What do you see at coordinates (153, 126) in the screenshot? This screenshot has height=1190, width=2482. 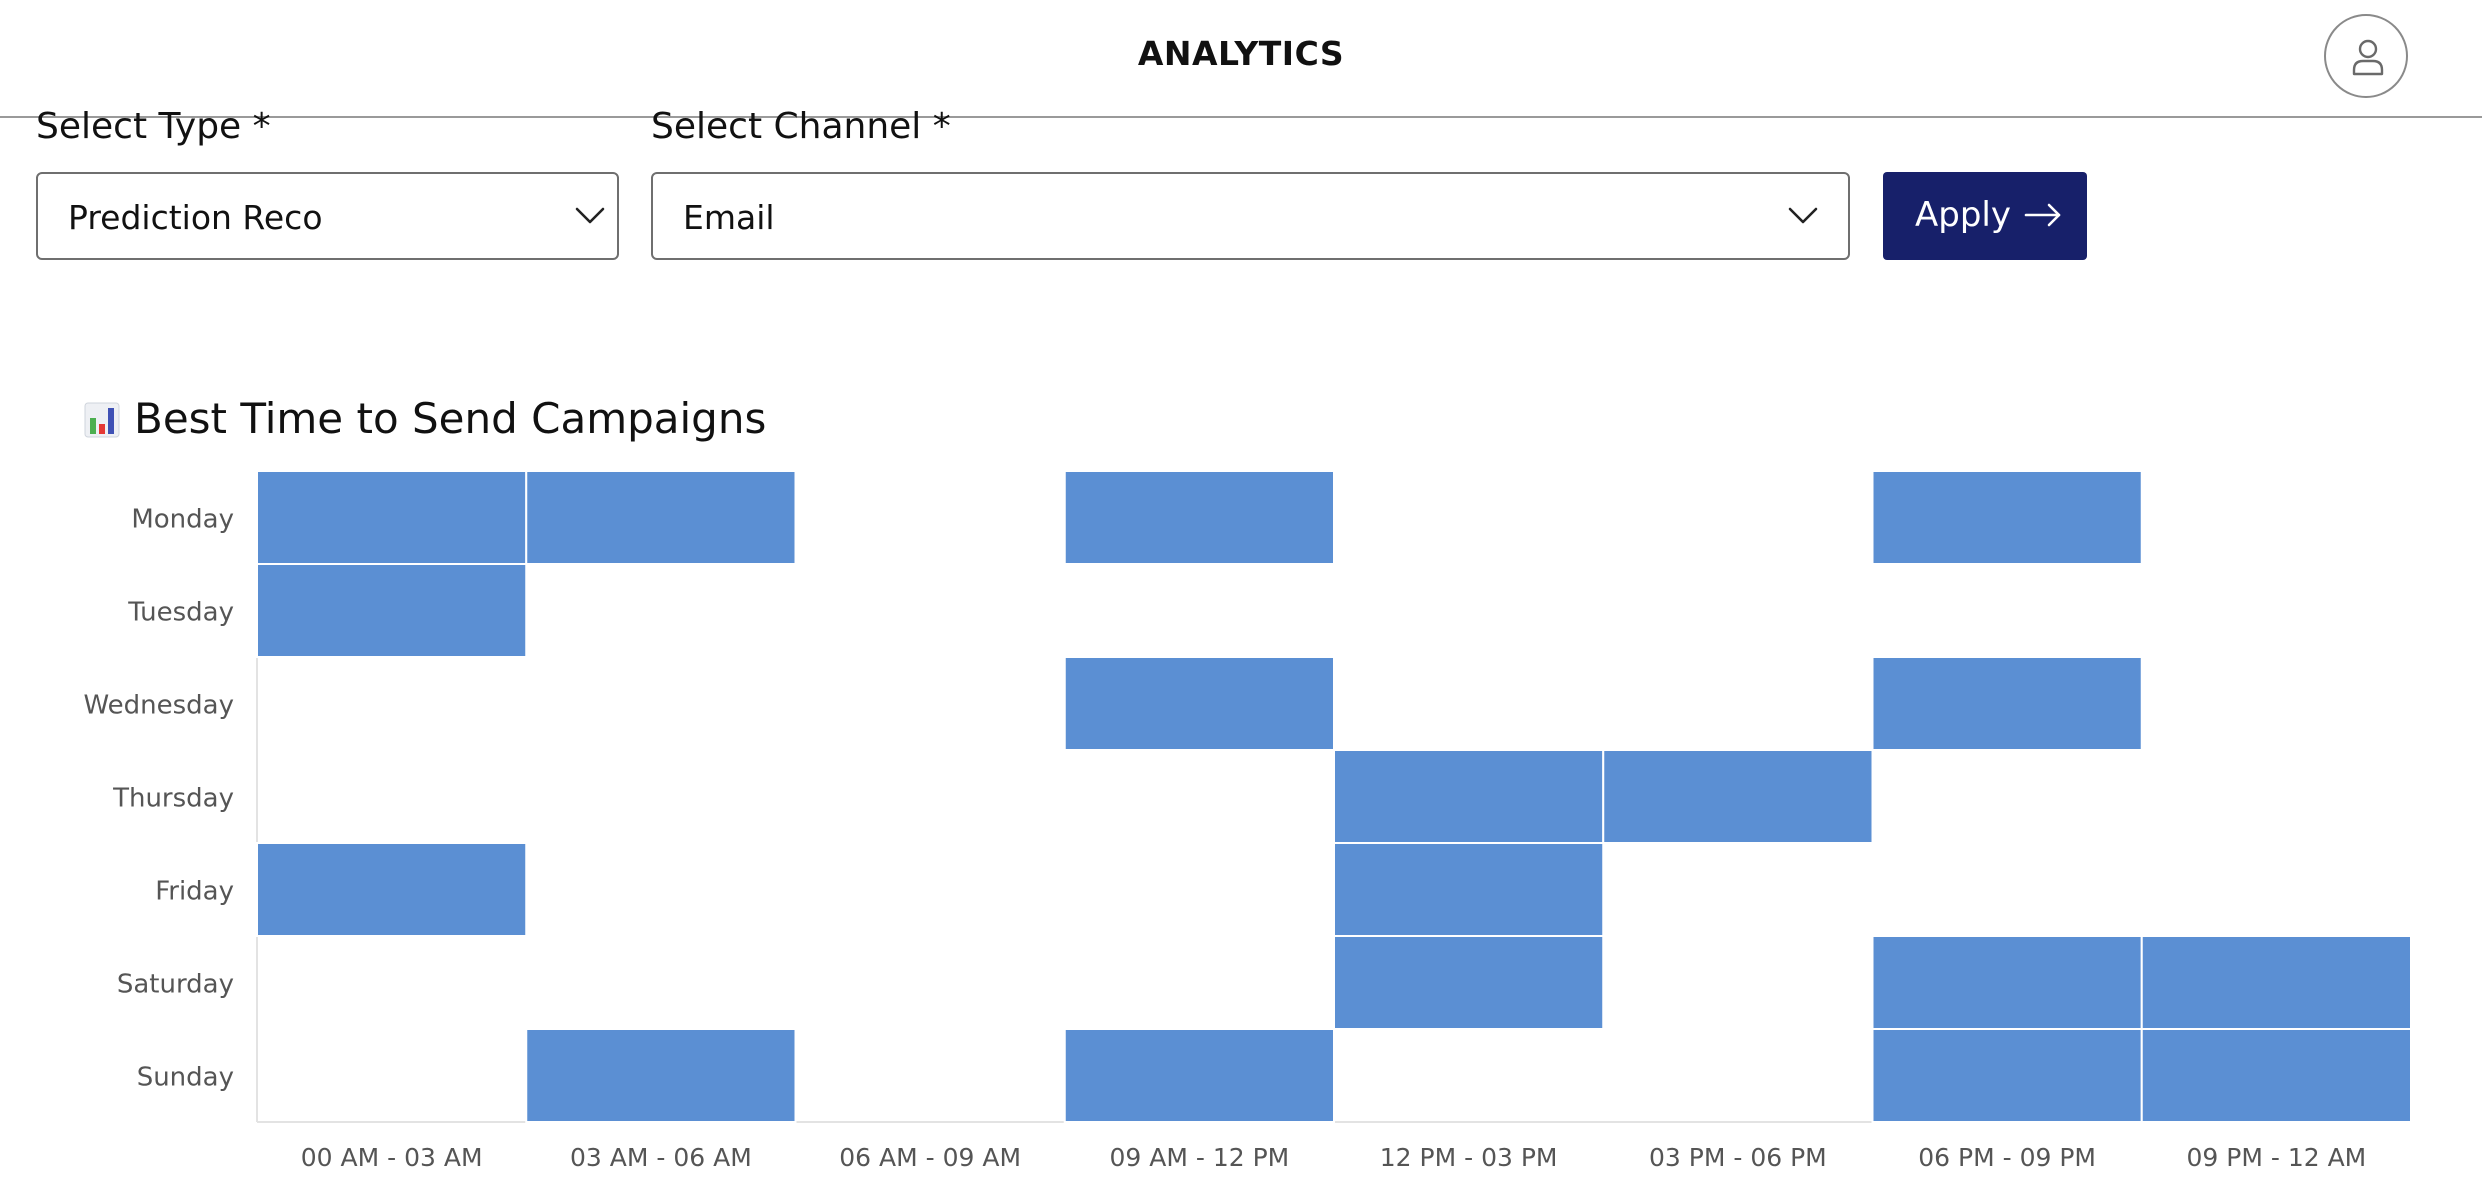 I see `type-label: Select Type *` at bounding box center [153, 126].